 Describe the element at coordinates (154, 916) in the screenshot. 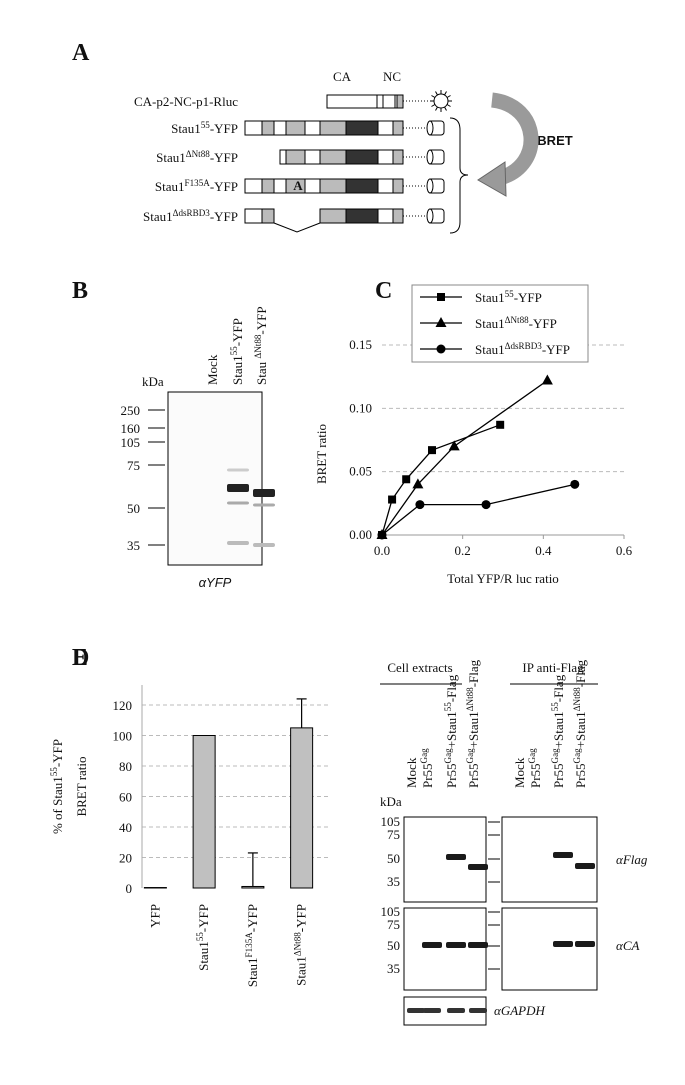

I see `x-tick-label-part: YFP` at that location.